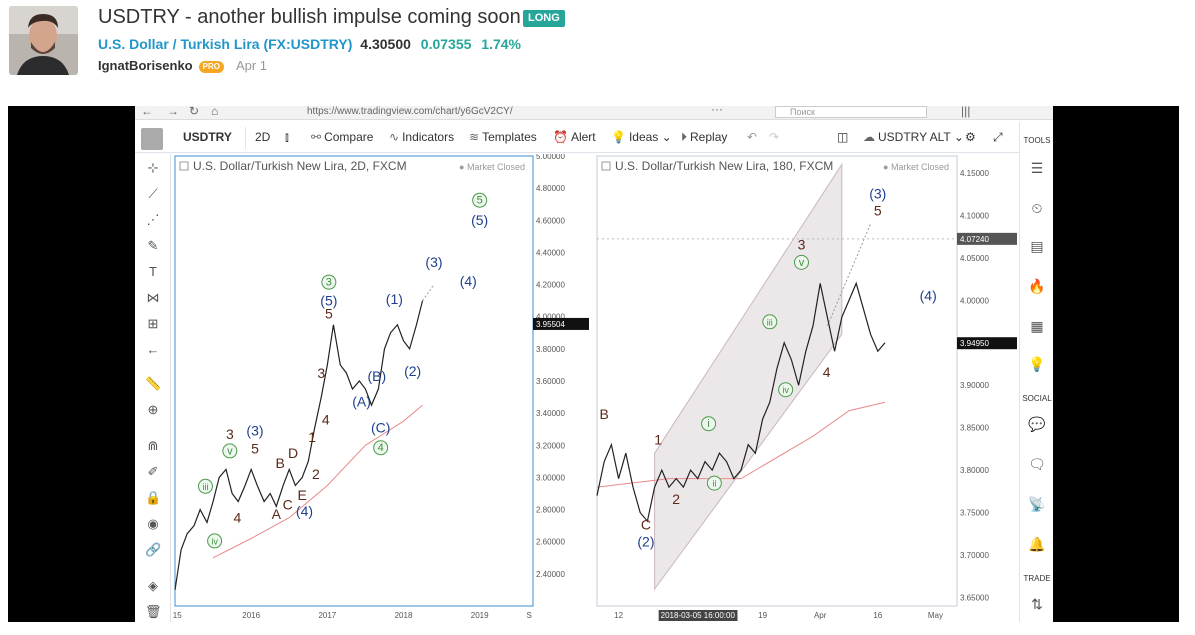 Image resolution: width=1195 pixels, height=635 pixels. What do you see at coordinates (194, 112) in the screenshot?
I see `reload-icon: ↻` at bounding box center [194, 112].